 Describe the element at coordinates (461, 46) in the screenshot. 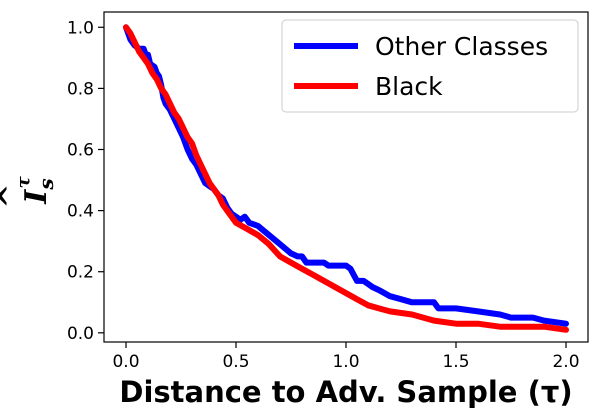

I see `legend-label-other-classes: Other Classes` at that location.